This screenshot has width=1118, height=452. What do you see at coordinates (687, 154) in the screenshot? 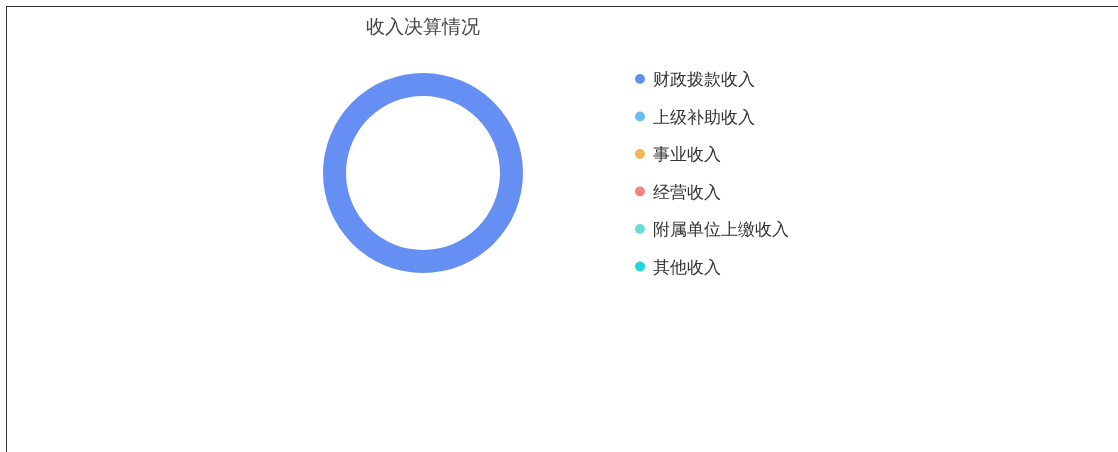
I see `legend-label: 事业收入` at bounding box center [687, 154].